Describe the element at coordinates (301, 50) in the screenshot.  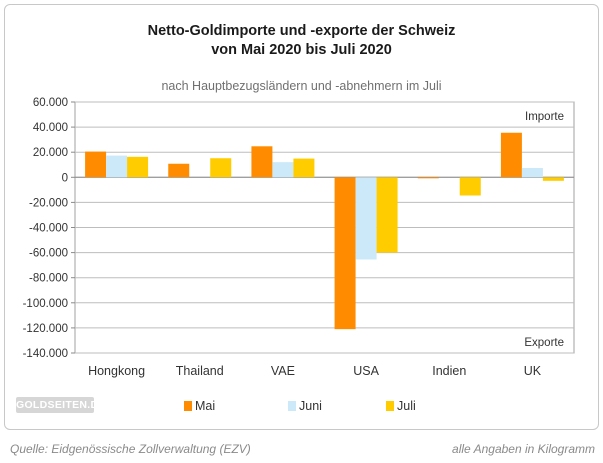
I see `chart-title-line2: von Mai 2020 bis Juli 2020` at that location.